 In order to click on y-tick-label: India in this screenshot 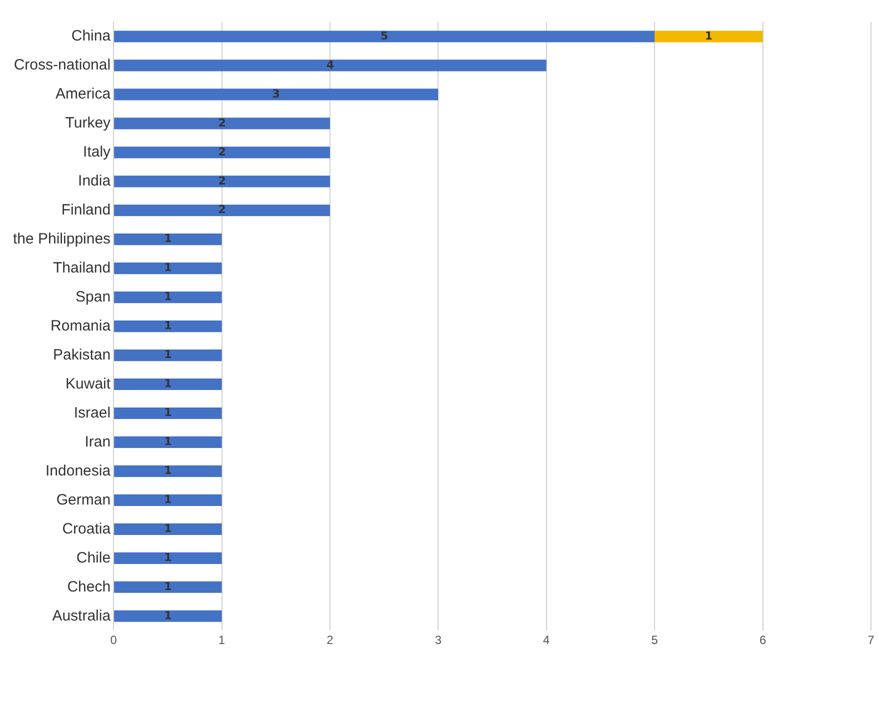, I will do `click(95, 181)`.